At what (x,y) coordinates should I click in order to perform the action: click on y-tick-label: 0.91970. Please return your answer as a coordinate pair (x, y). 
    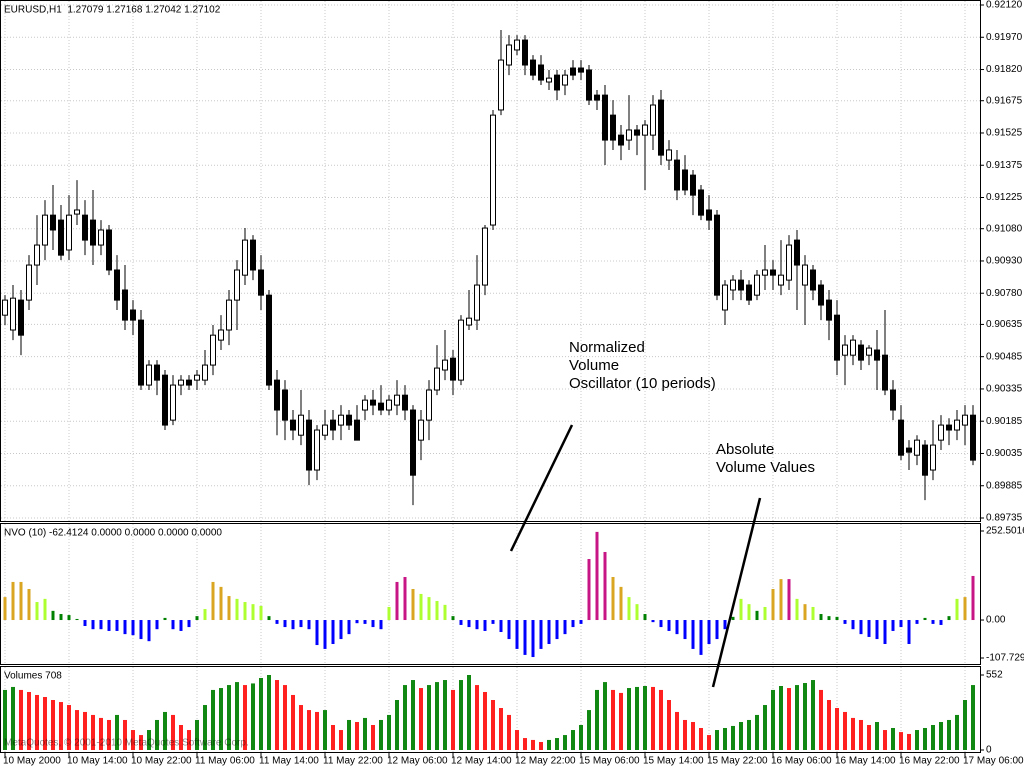
    Looking at the image, I should click on (1004, 37).